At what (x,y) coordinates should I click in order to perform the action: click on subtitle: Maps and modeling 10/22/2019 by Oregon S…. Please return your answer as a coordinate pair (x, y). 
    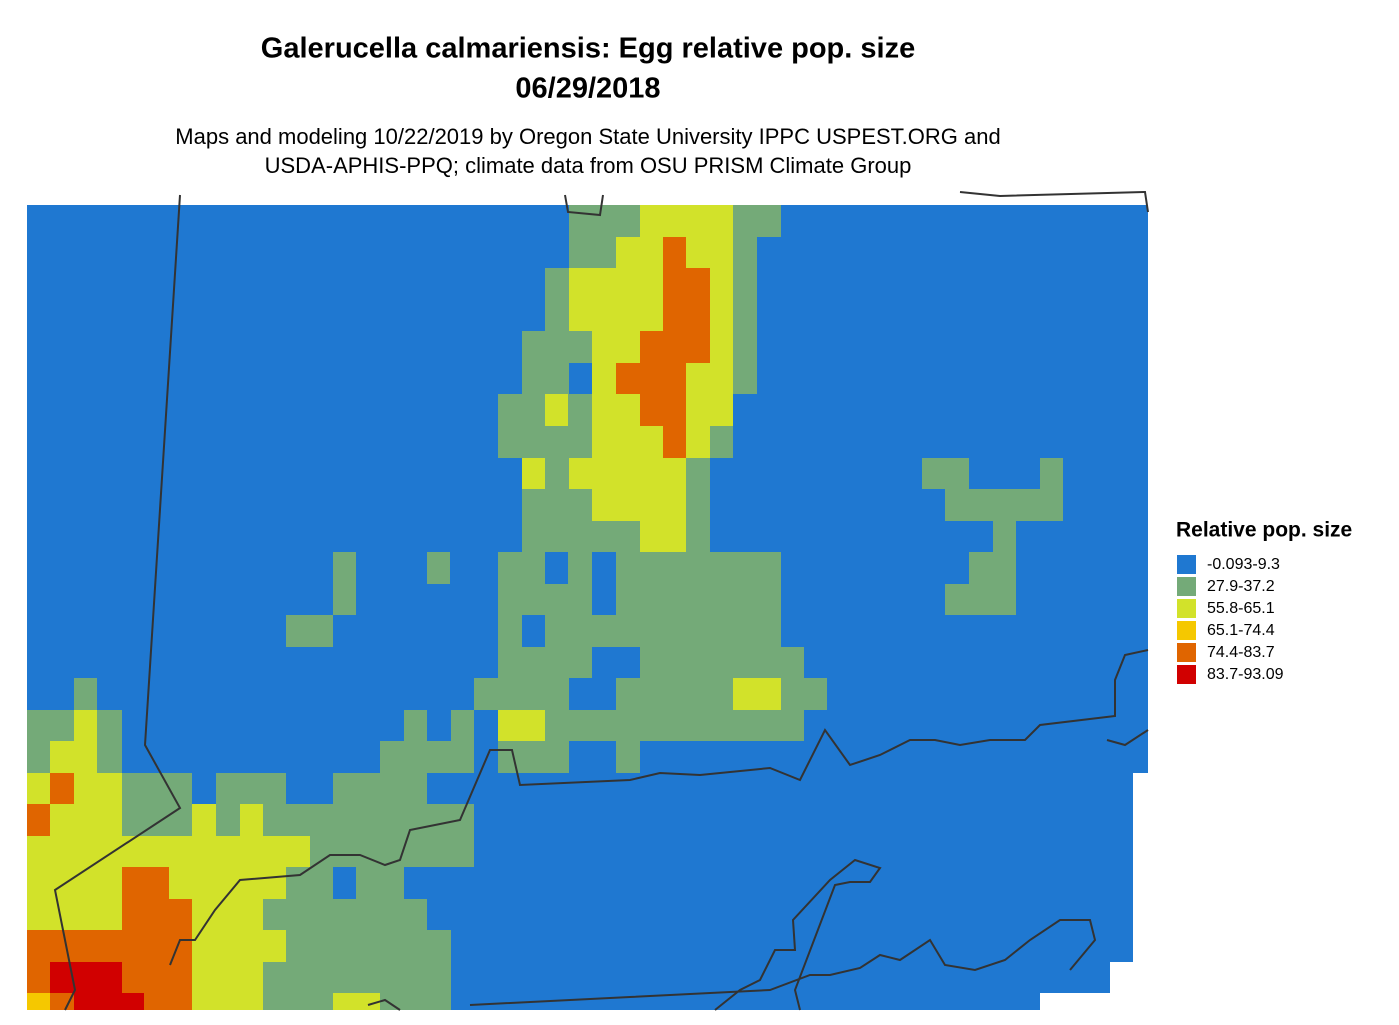
    Looking at the image, I should click on (587, 136).